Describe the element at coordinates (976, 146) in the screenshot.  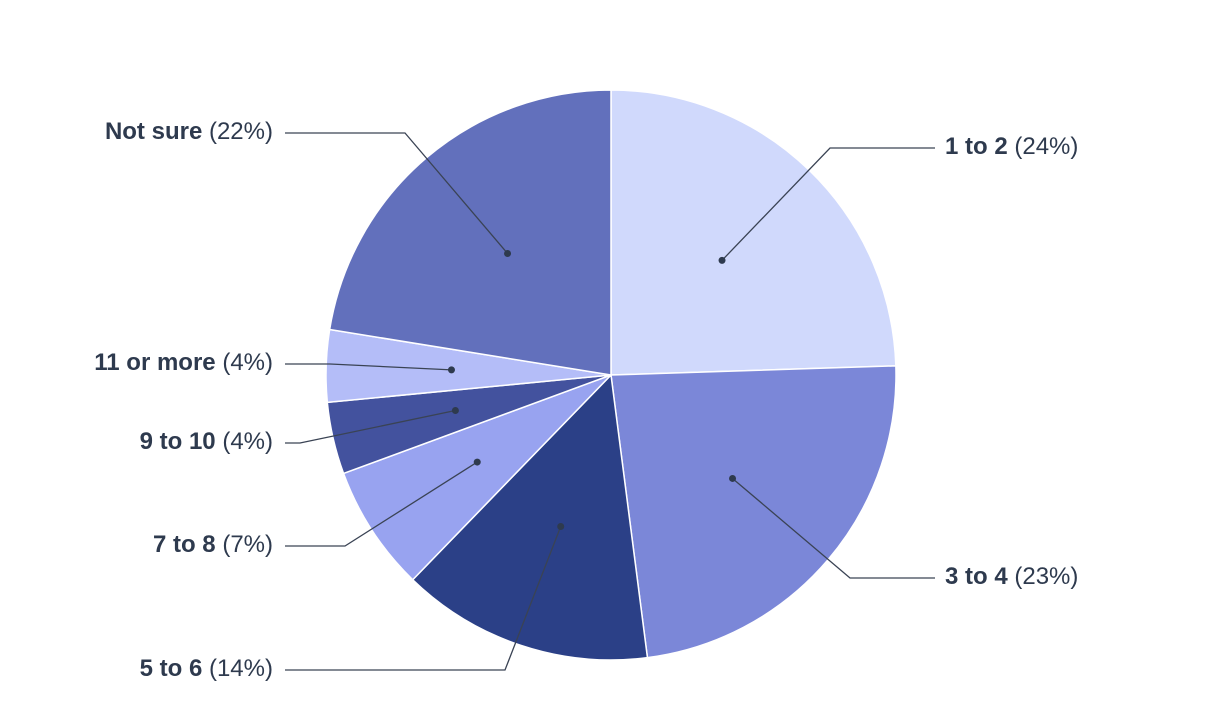
I see `category-name: 1 to 2` at that location.